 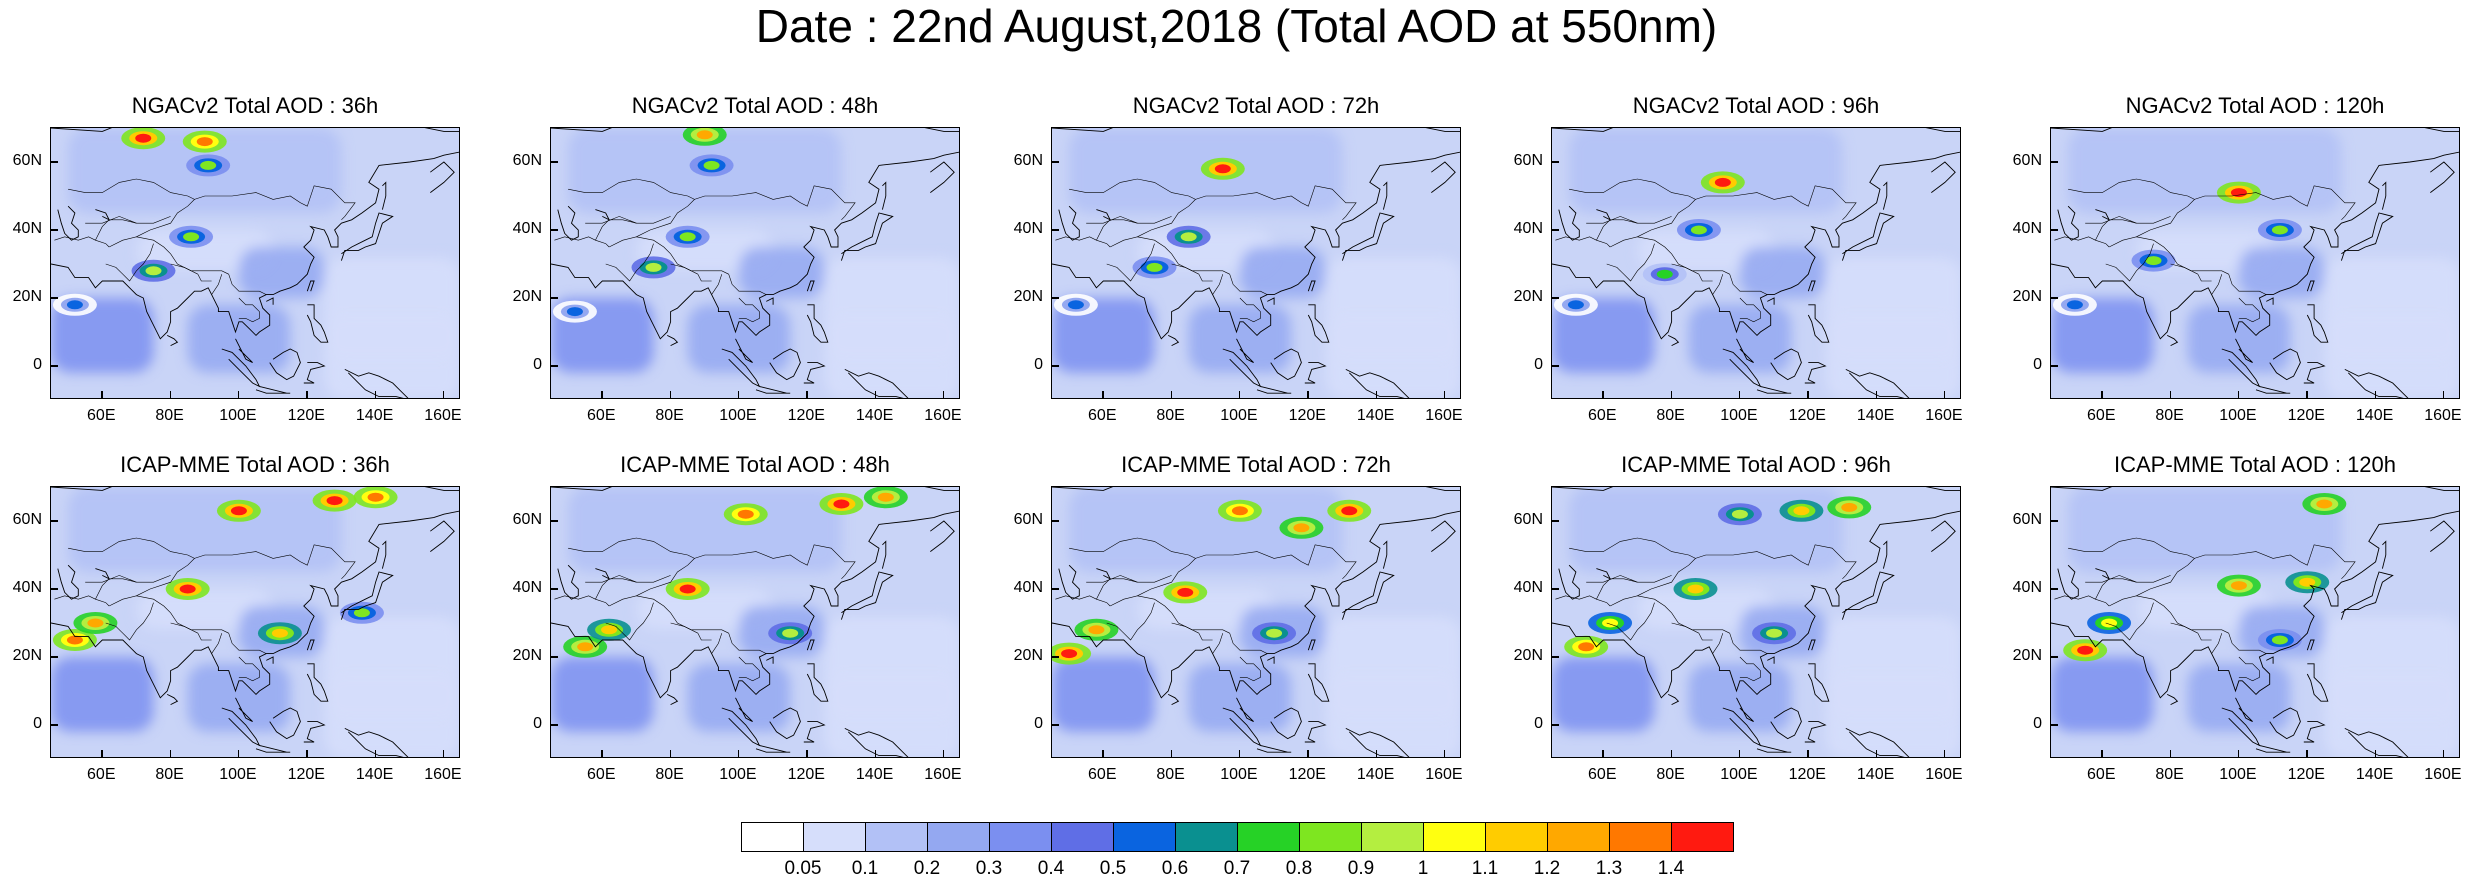 I want to click on colorbar-label: 1.4, so click(x=1671, y=868).